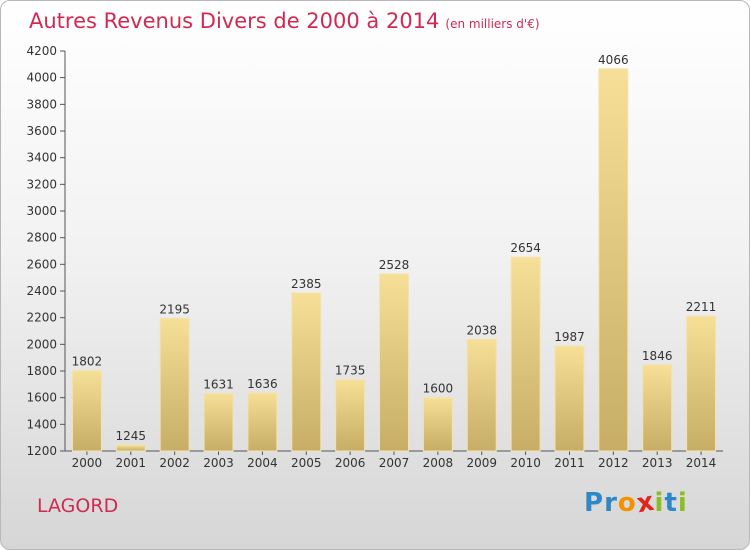 The width and height of the screenshot is (750, 550). Describe the element at coordinates (394, 463) in the screenshot. I see `x-tick-label: 2007` at that location.